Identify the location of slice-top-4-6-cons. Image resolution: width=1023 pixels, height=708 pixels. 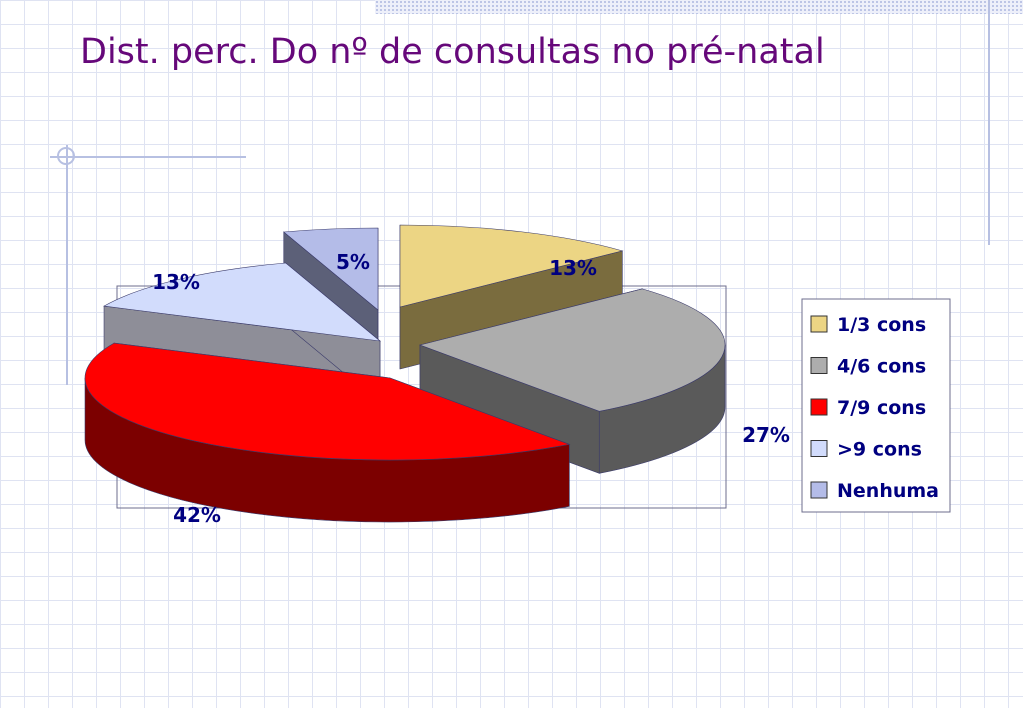
(572, 350).